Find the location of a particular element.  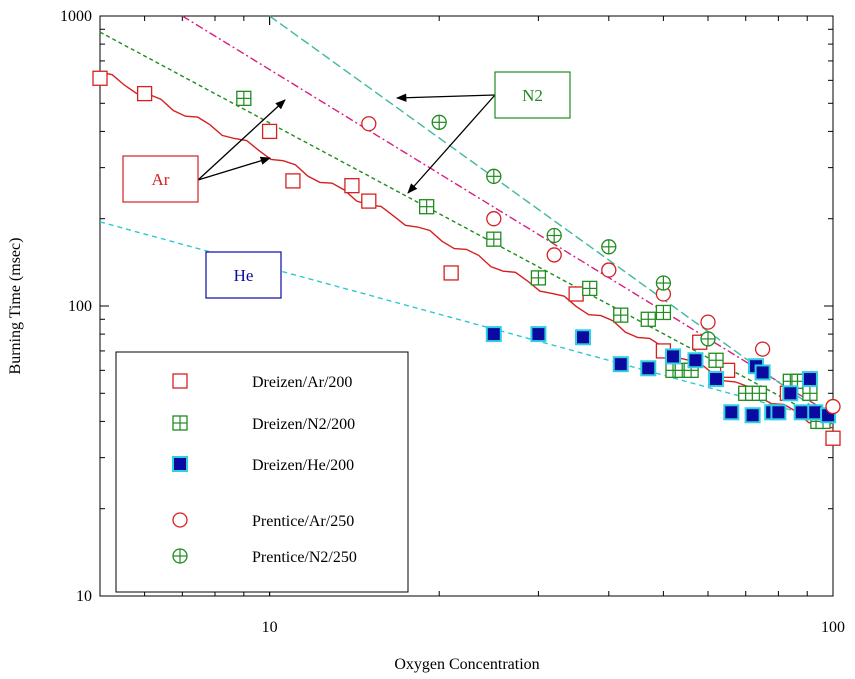

annotation-label: N2 is located at coordinates (532, 95).